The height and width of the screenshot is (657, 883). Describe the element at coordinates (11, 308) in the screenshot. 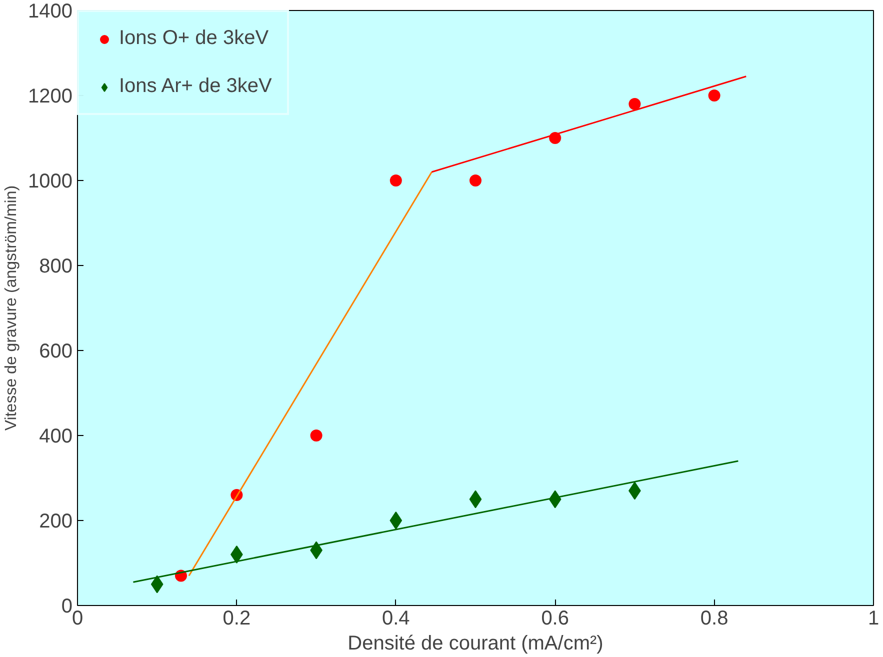

I see `y-axis-title: Vitesse de gravure (angström/min)` at that location.